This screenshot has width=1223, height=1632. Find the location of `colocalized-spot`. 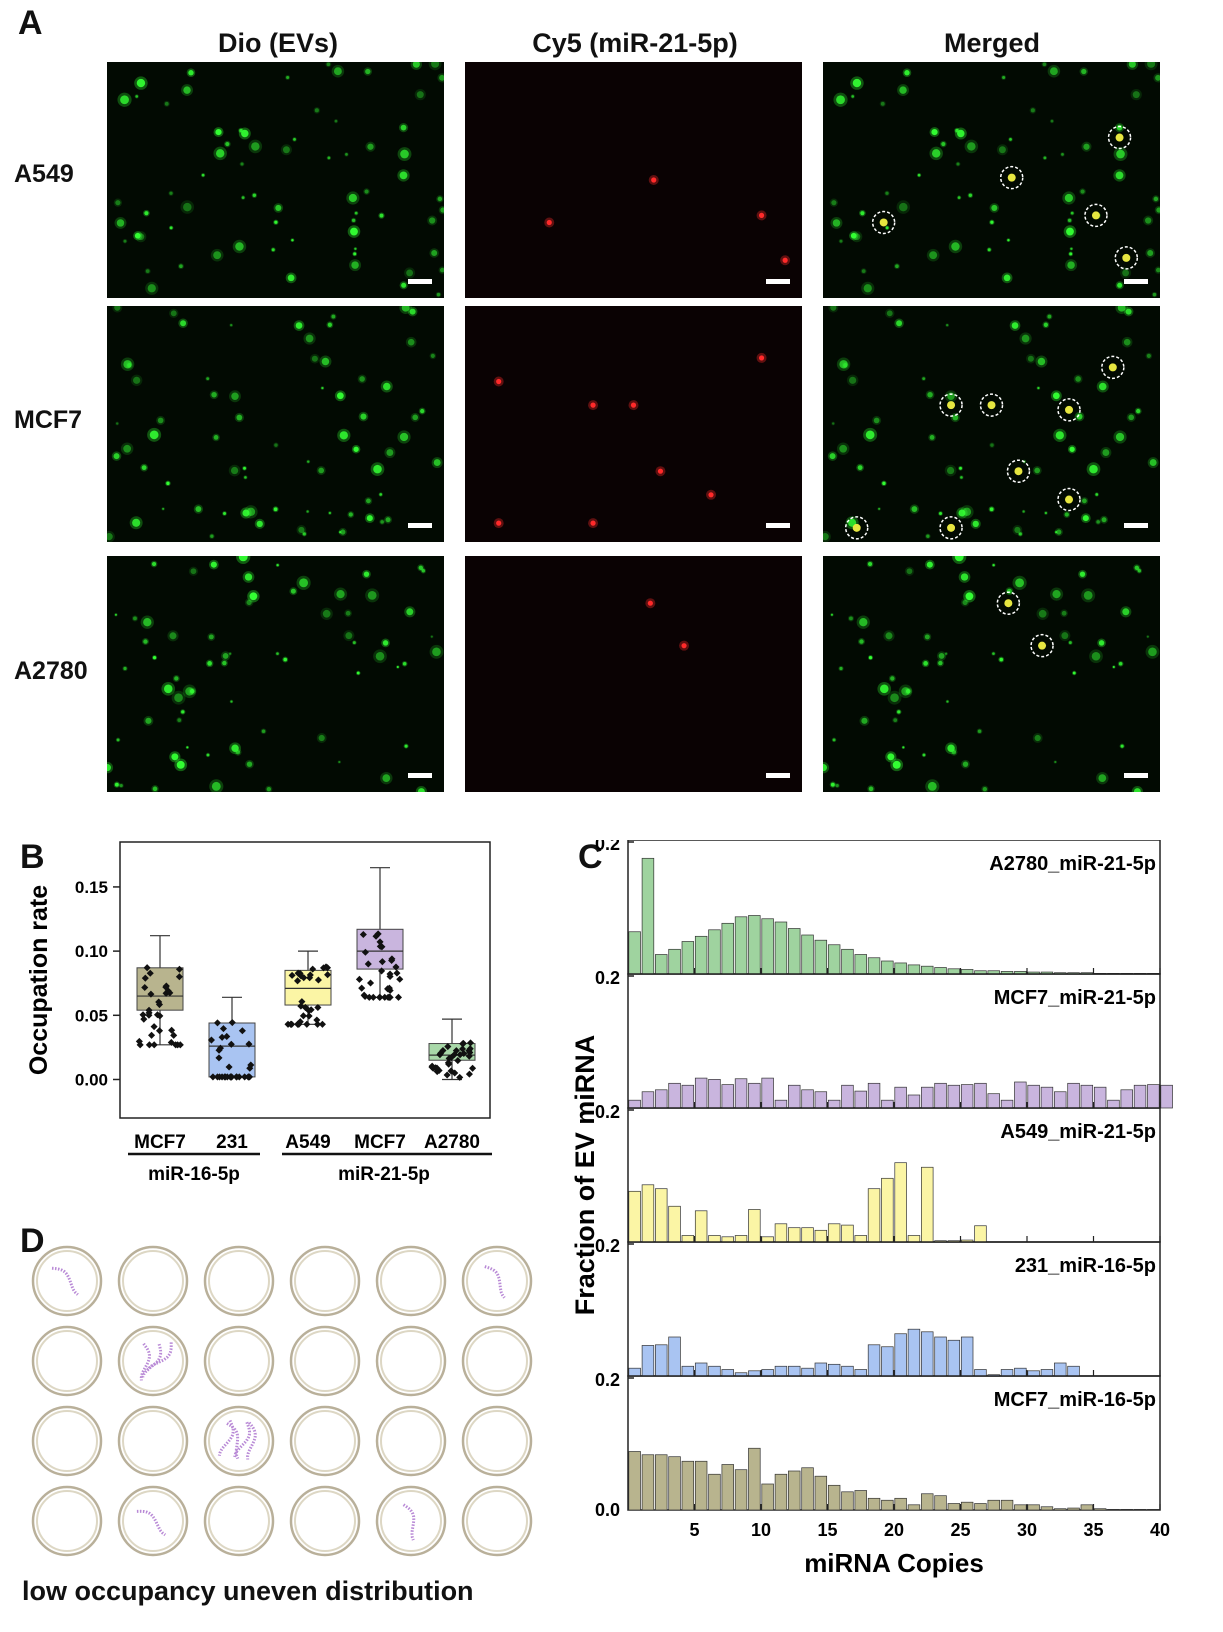

colocalized-spot is located at coordinates (1069, 499).